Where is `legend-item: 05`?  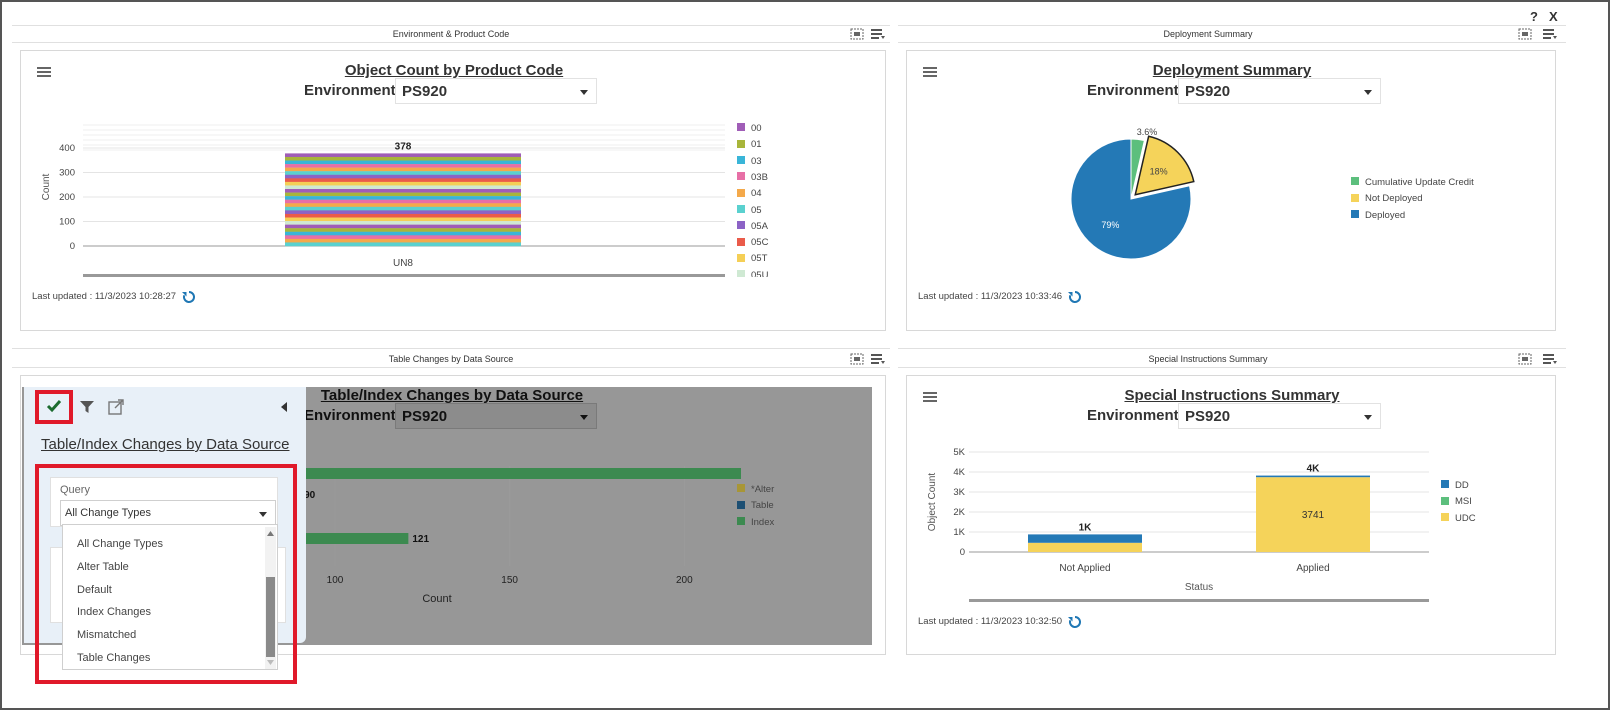
legend-item: 05 is located at coordinates (749, 210).